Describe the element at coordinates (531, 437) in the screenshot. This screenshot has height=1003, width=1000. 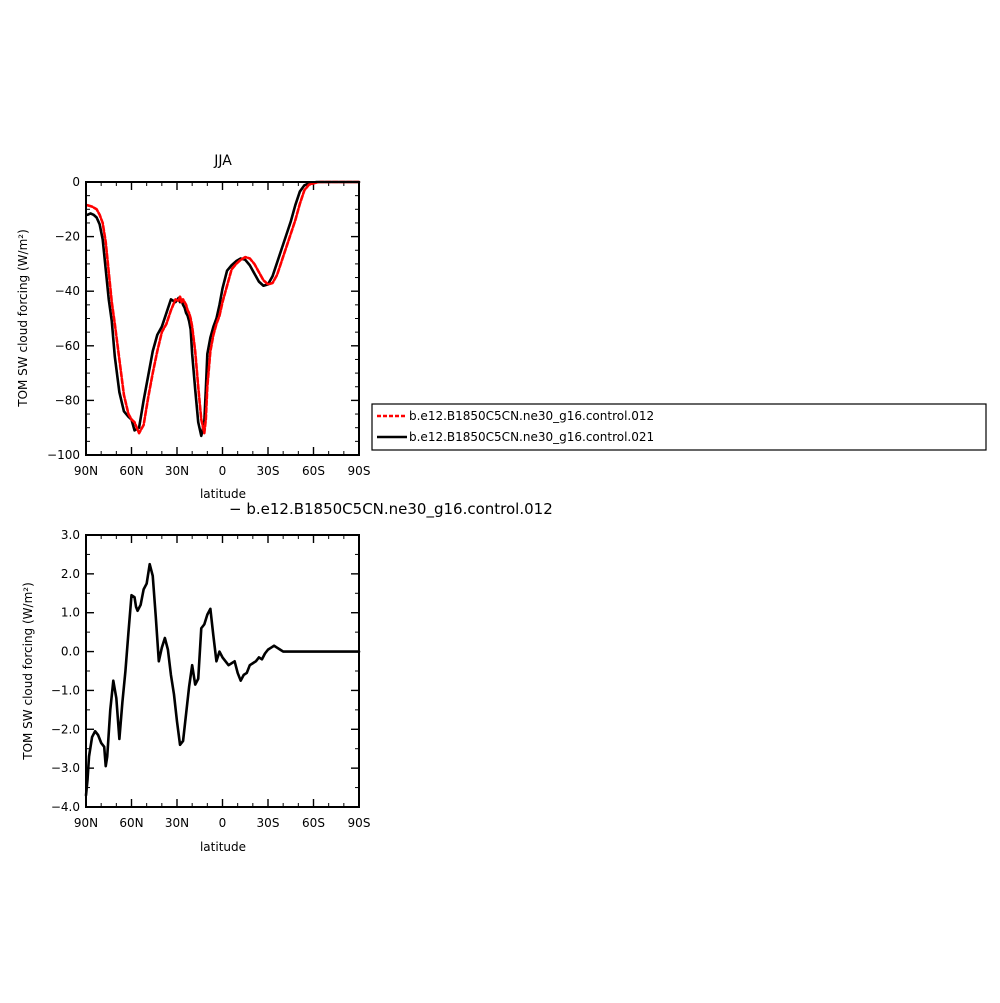
I see `legend-label-series-2: b.e12.B1850C5CN.ne30_g16.control.021` at that location.